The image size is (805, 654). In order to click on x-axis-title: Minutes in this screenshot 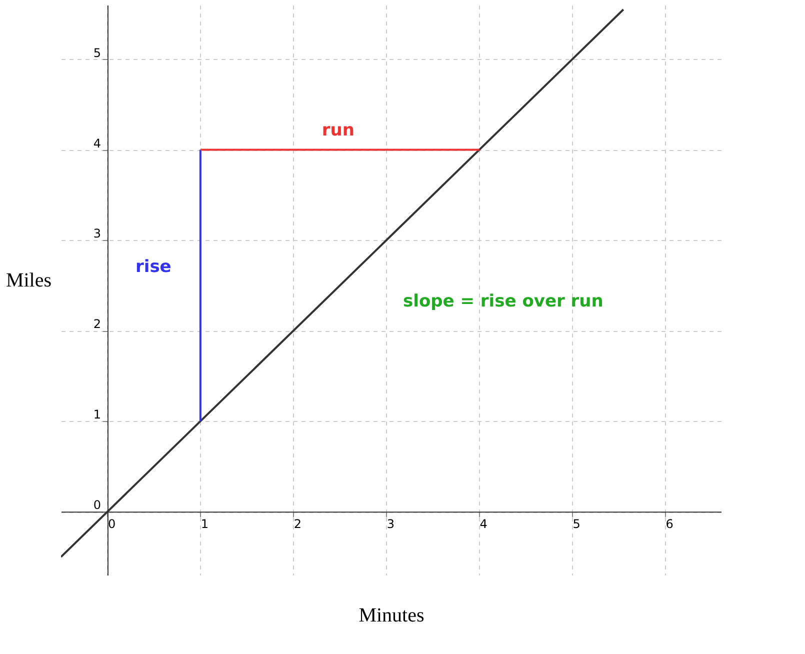, I will do `click(391, 615)`.